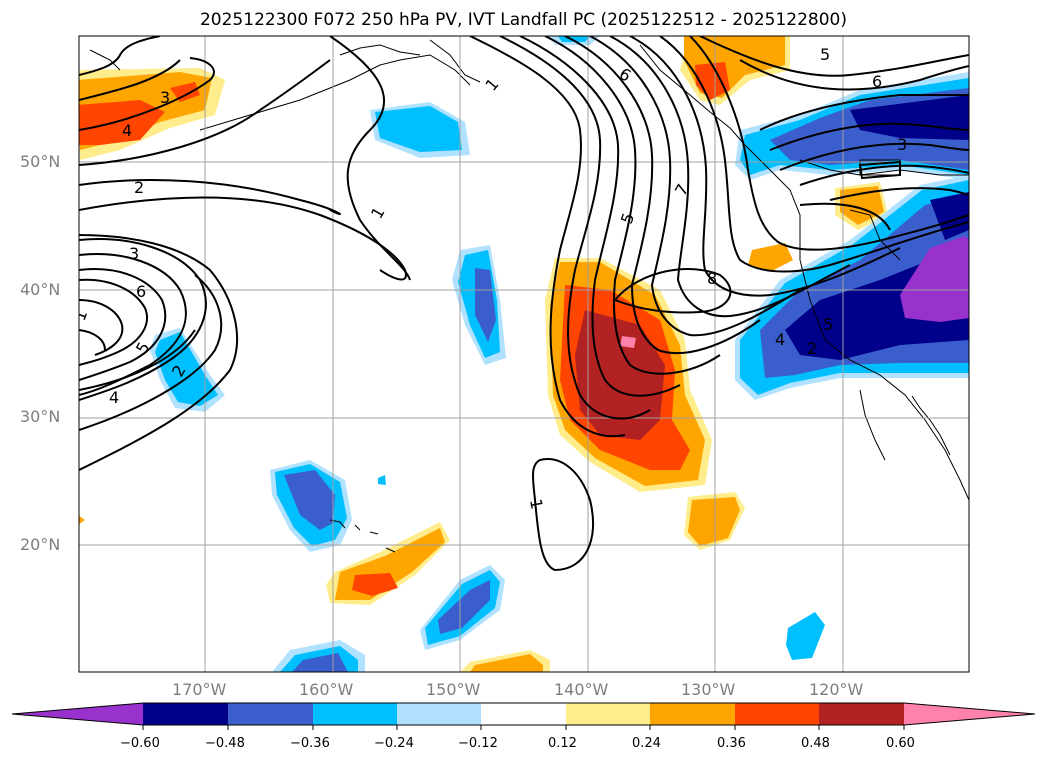 Image resolution: width=1047 pixels, height=765 pixels. What do you see at coordinates (969, 714) in the screenshot?
I see `colorbar-extend-max` at bounding box center [969, 714].